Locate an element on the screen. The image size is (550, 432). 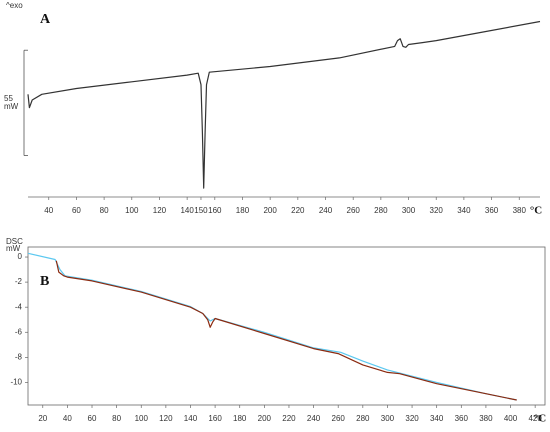
y-label: DSC is located at coordinates (14, 241).